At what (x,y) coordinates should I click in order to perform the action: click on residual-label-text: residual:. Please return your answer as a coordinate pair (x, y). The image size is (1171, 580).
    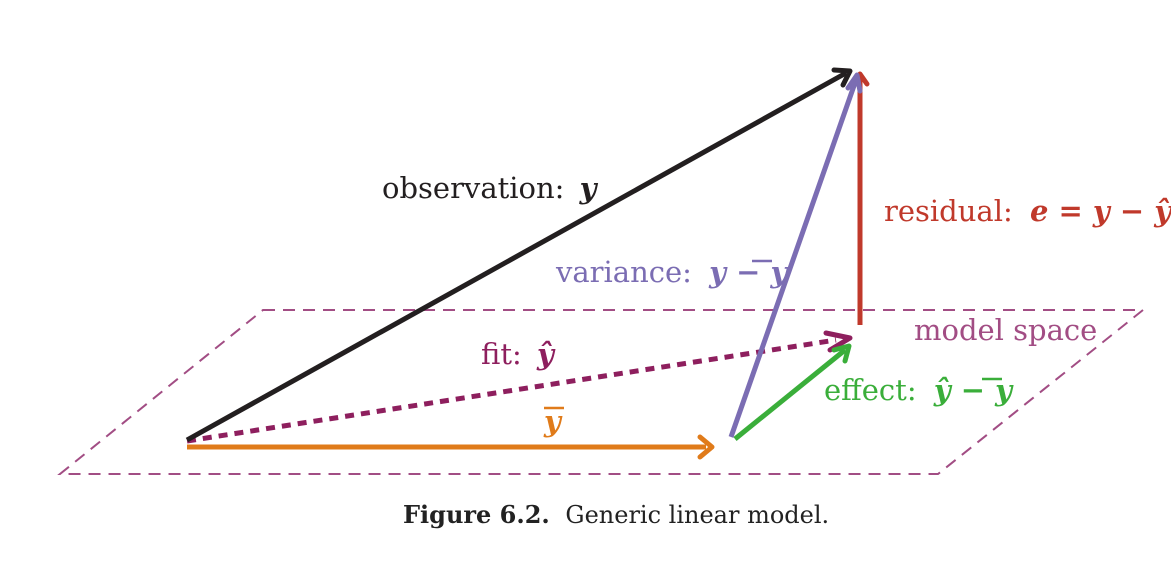
    Looking at the image, I should click on (948, 211).